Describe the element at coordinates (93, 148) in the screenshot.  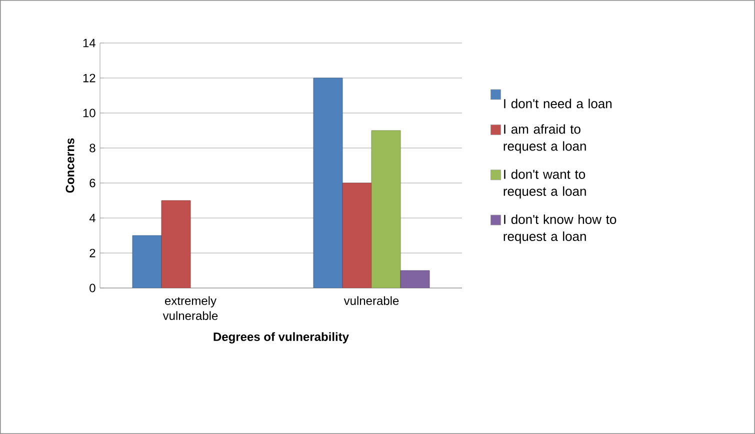
I see `y-tick-label: 8` at that location.